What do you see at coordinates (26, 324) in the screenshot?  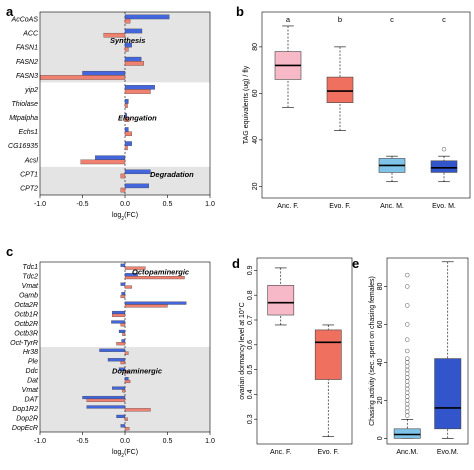 I see `gene-label: Octb2R` at bounding box center [26, 324].